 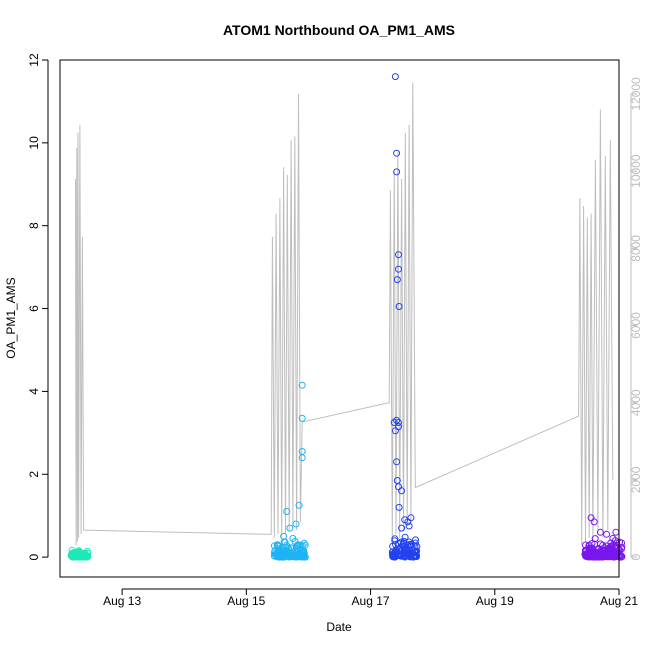 What do you see at coordinates (339, 627) in the screenshot?
I see `x-axis-label: Date` at bounding box center [339, 627].